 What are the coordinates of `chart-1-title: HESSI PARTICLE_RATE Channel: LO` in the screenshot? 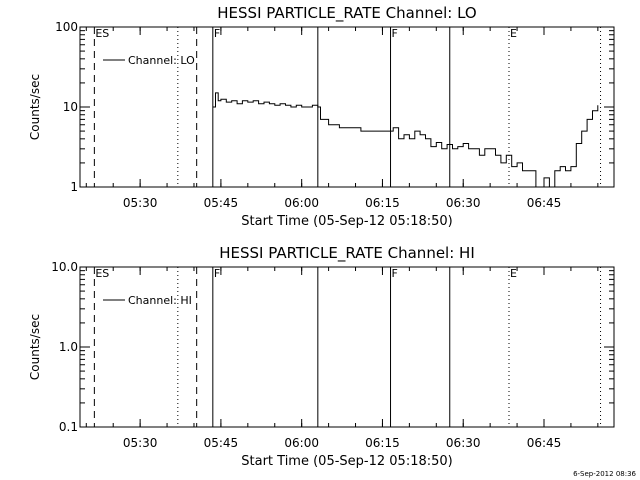 It's located at (346, 13).